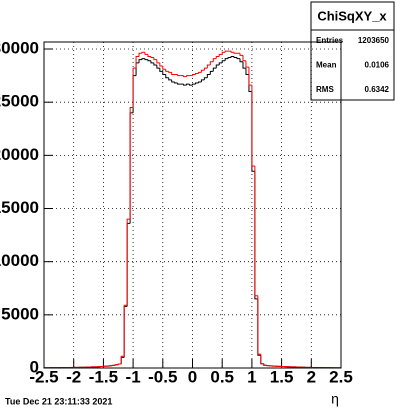 This screenshot has width=400, height=409. I want to click on y-tick-label: 0, so click(34, 366).